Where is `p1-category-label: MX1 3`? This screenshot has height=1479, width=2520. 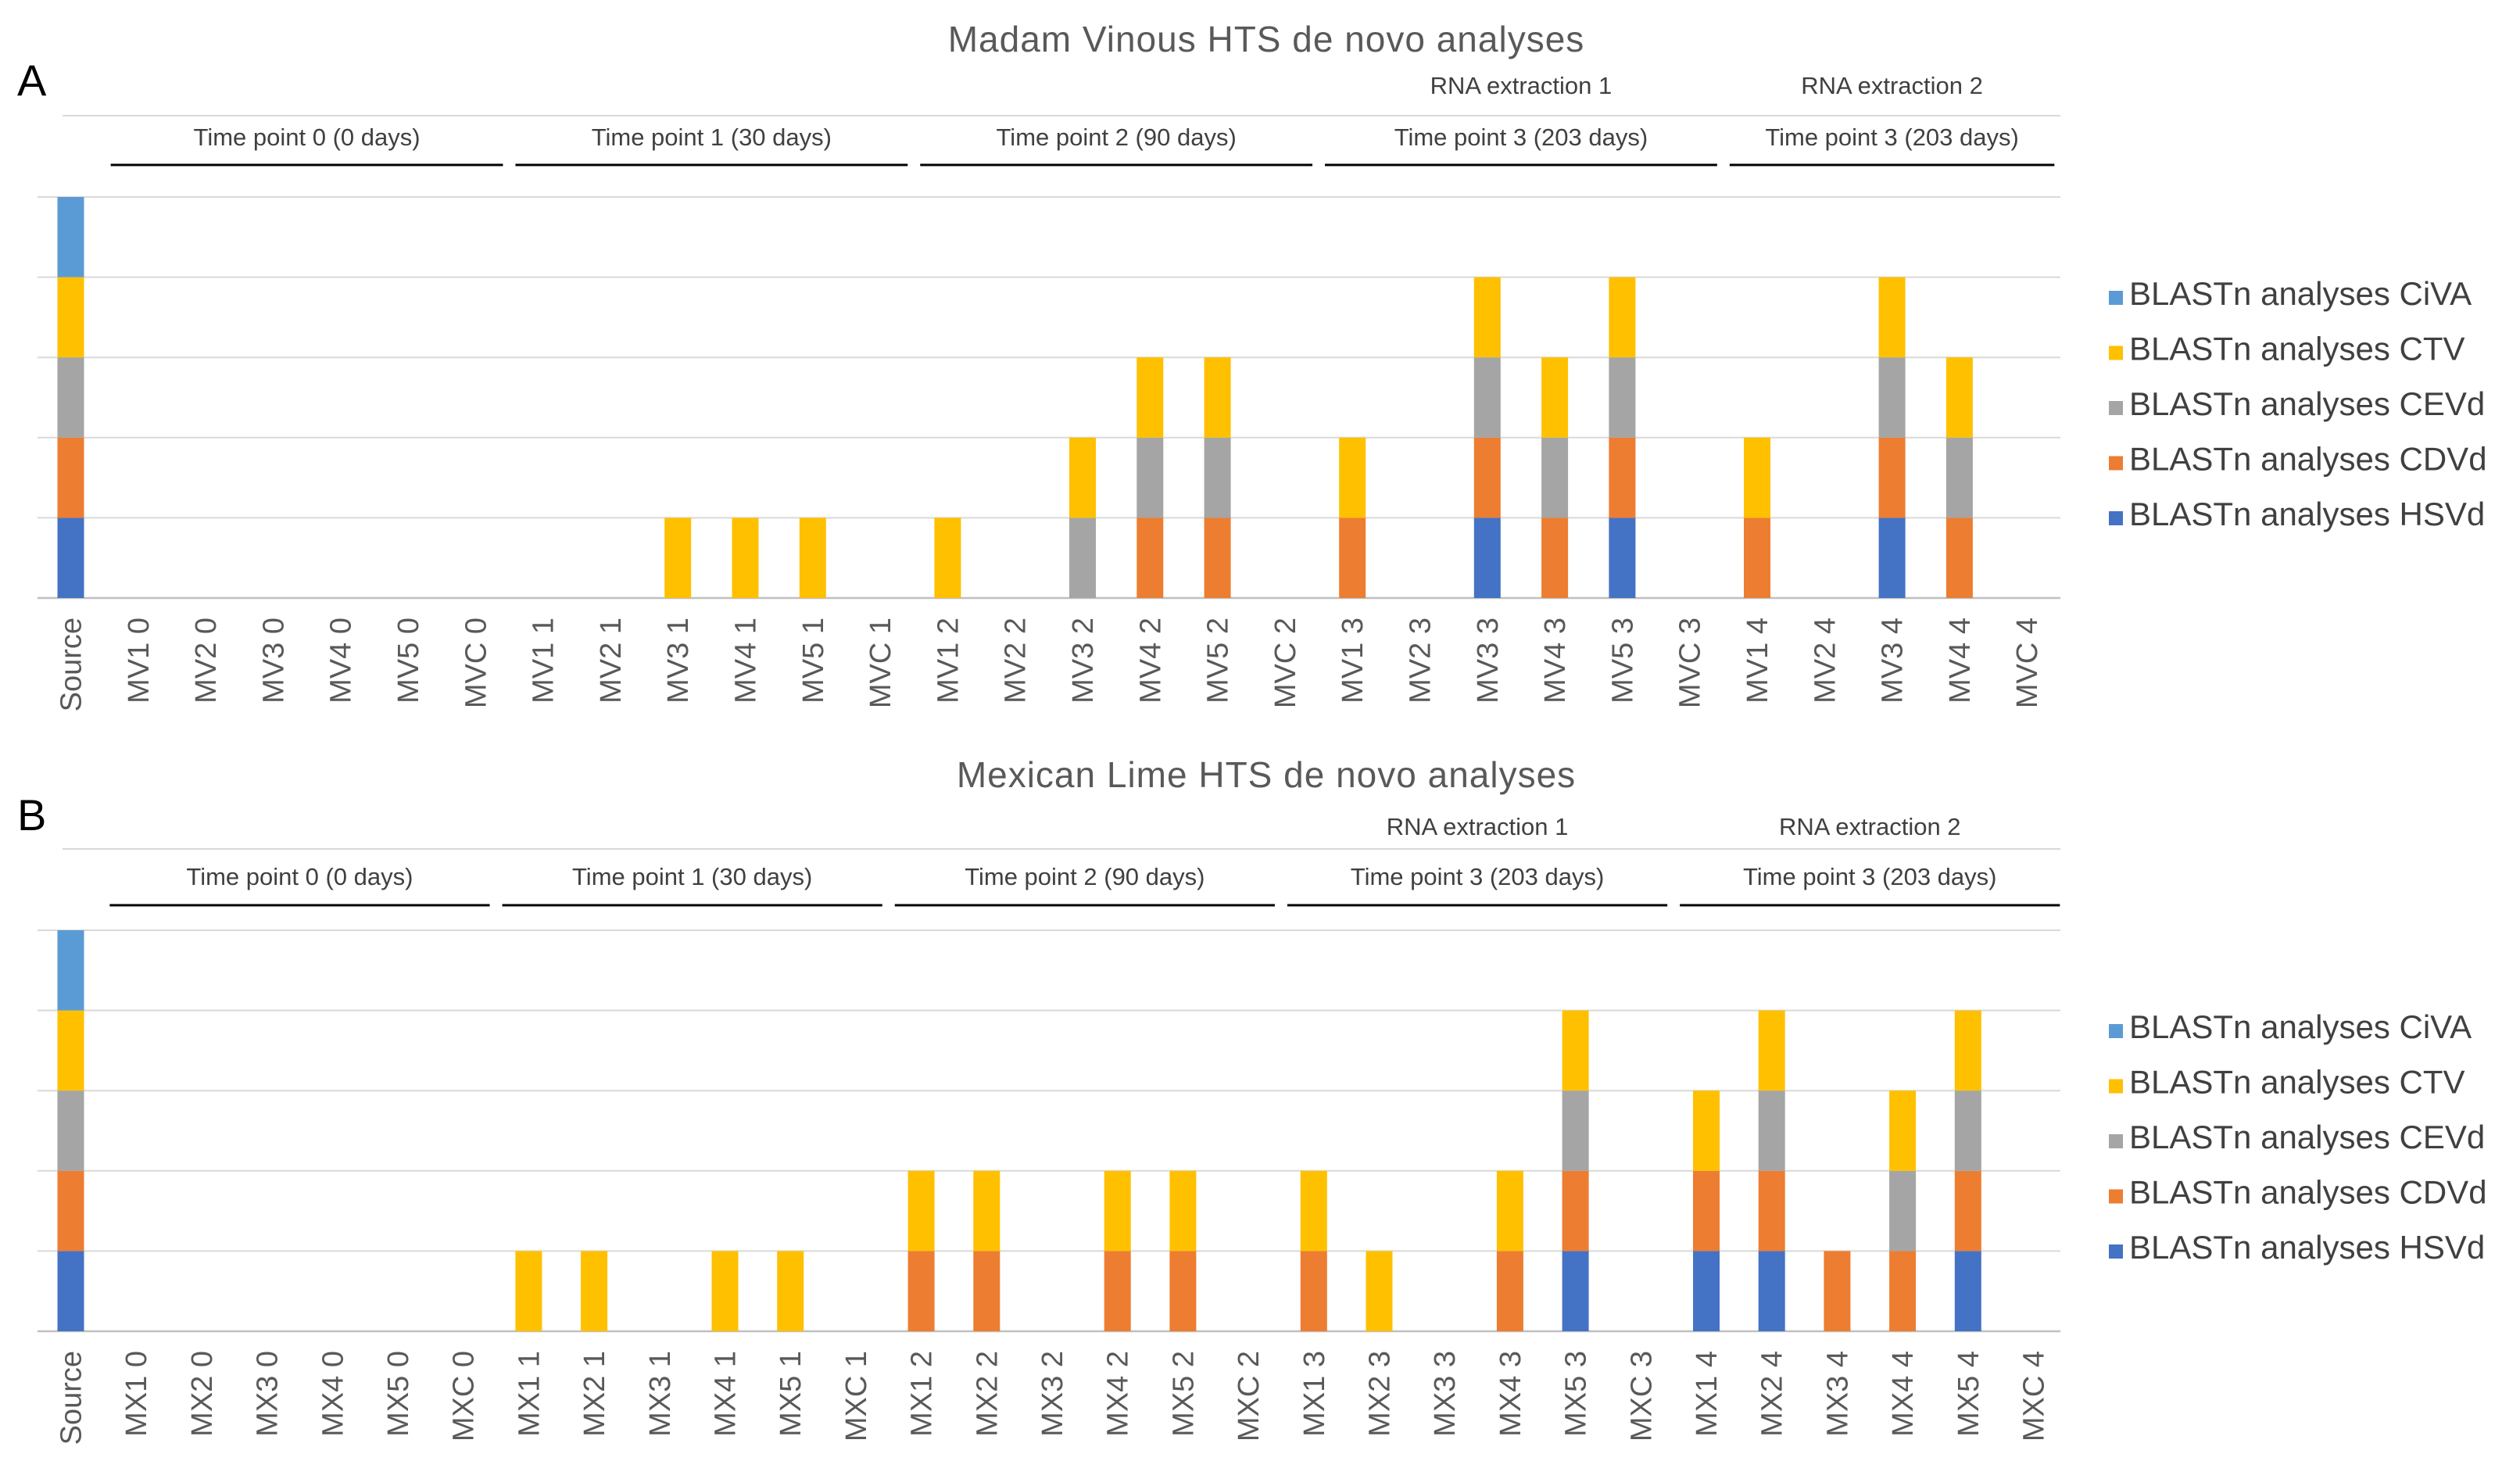 p1-category-label: MX1 3 is located at coordinates (1314, 1394).